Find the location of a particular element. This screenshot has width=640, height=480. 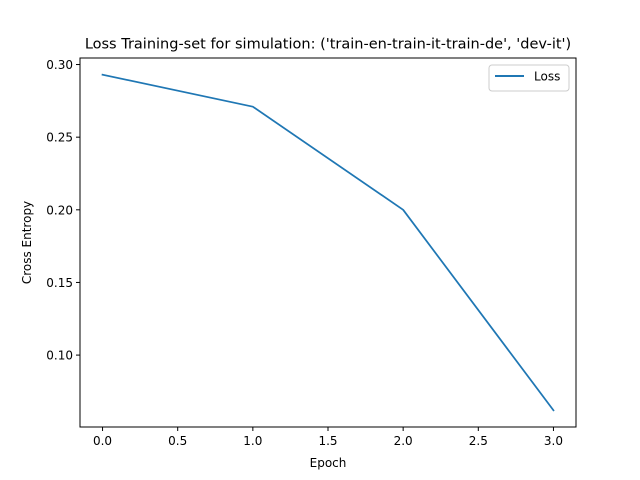

legend: Loss is located at coordinates (529, 78).